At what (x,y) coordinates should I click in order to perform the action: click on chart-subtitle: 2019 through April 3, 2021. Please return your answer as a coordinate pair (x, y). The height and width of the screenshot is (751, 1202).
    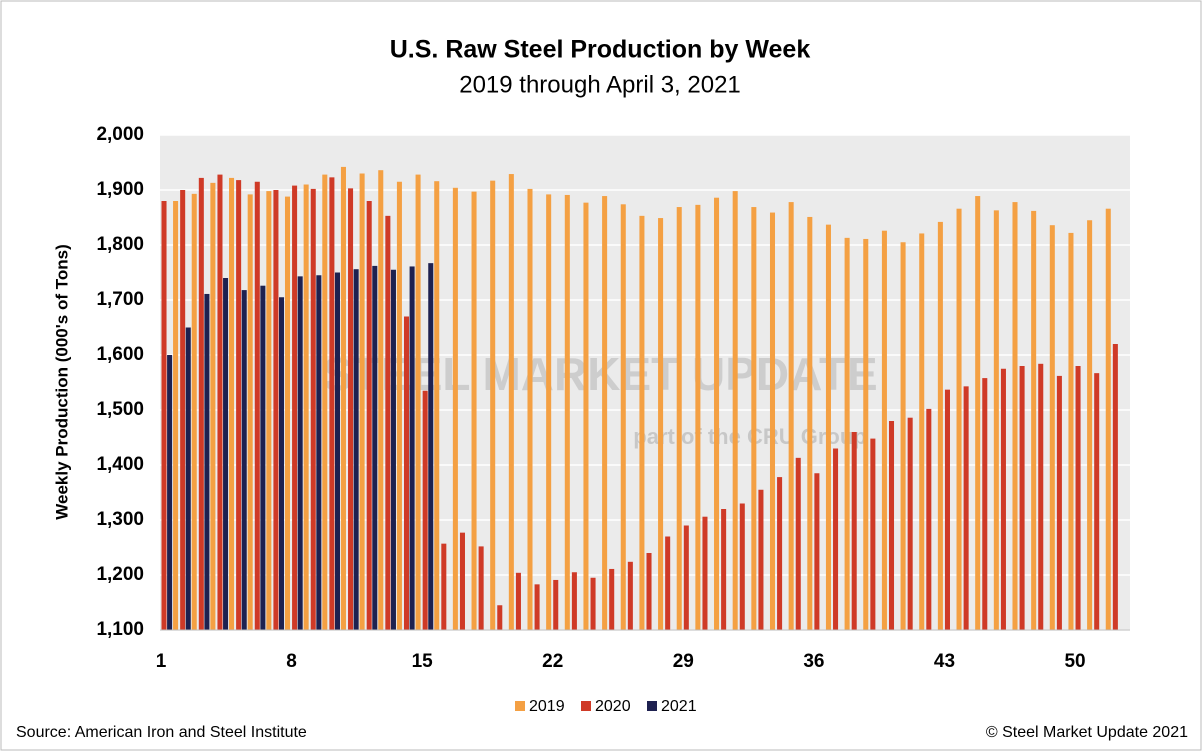
    Looking at the image, I should click on (600, 84).